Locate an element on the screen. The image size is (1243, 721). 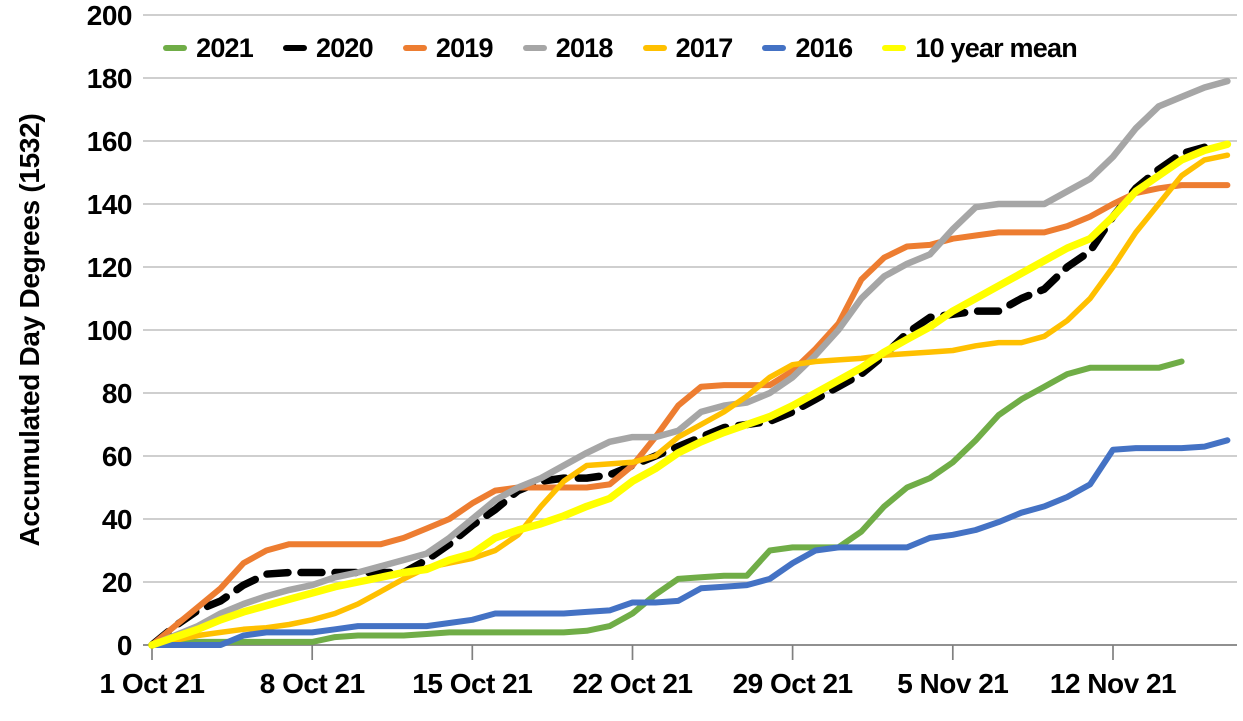
legend-item-2018: 2018 is located at coordinates (568, 48).